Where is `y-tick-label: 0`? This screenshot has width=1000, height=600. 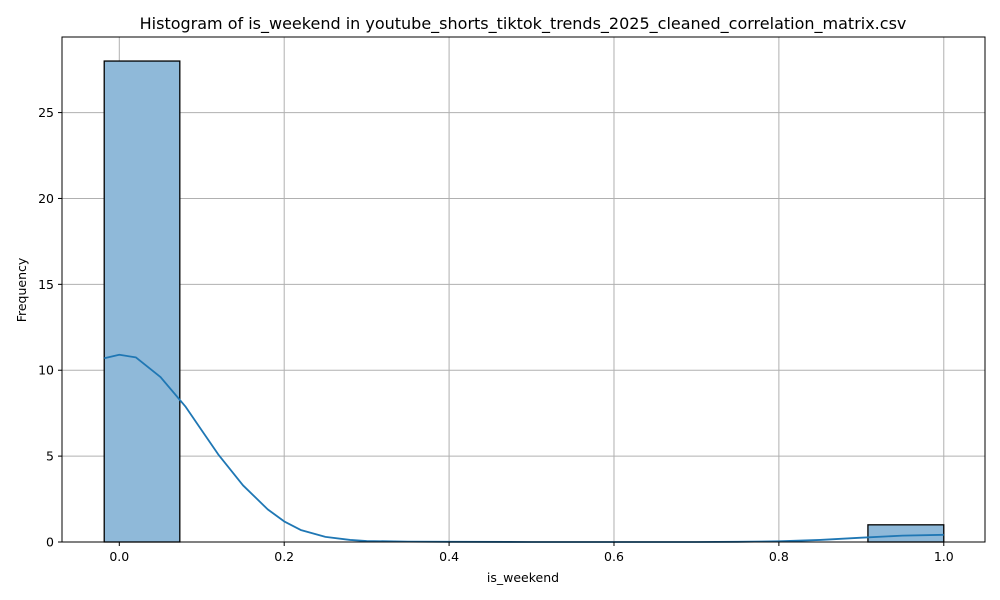 y-tick-label: 0 is located at coordinates (50, 542).